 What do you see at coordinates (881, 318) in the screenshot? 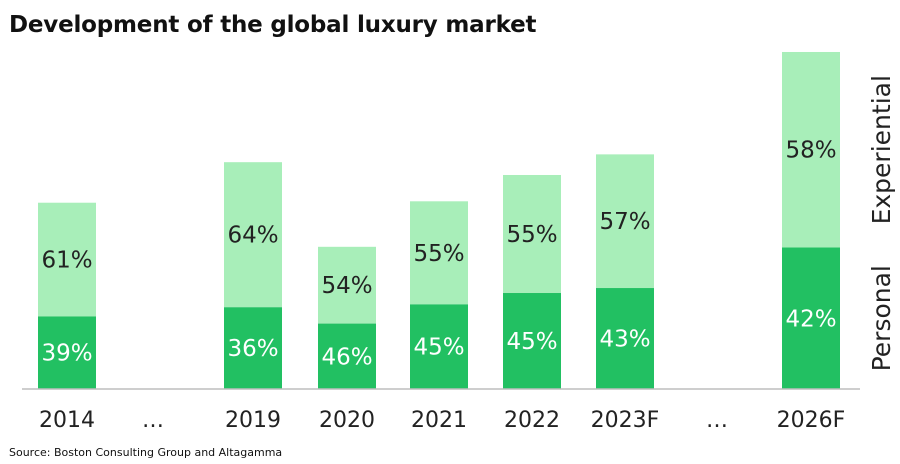
I see `legend-personal: Personal` at bounding box center [881, 318].